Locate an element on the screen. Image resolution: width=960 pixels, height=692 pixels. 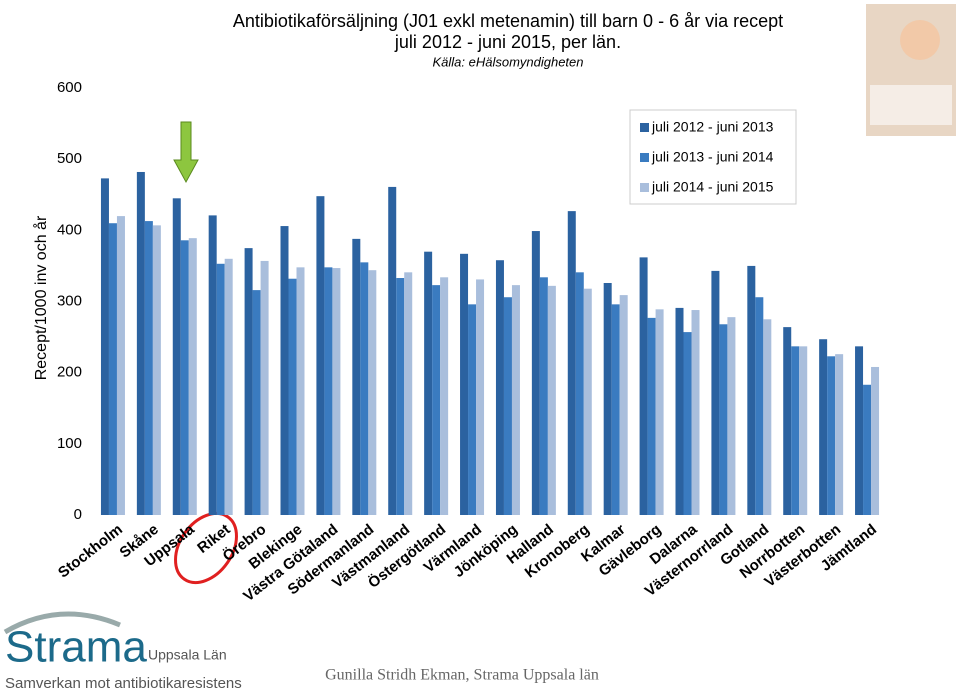
logo-region: Uppsala Län is located at coordinates (187, 655).